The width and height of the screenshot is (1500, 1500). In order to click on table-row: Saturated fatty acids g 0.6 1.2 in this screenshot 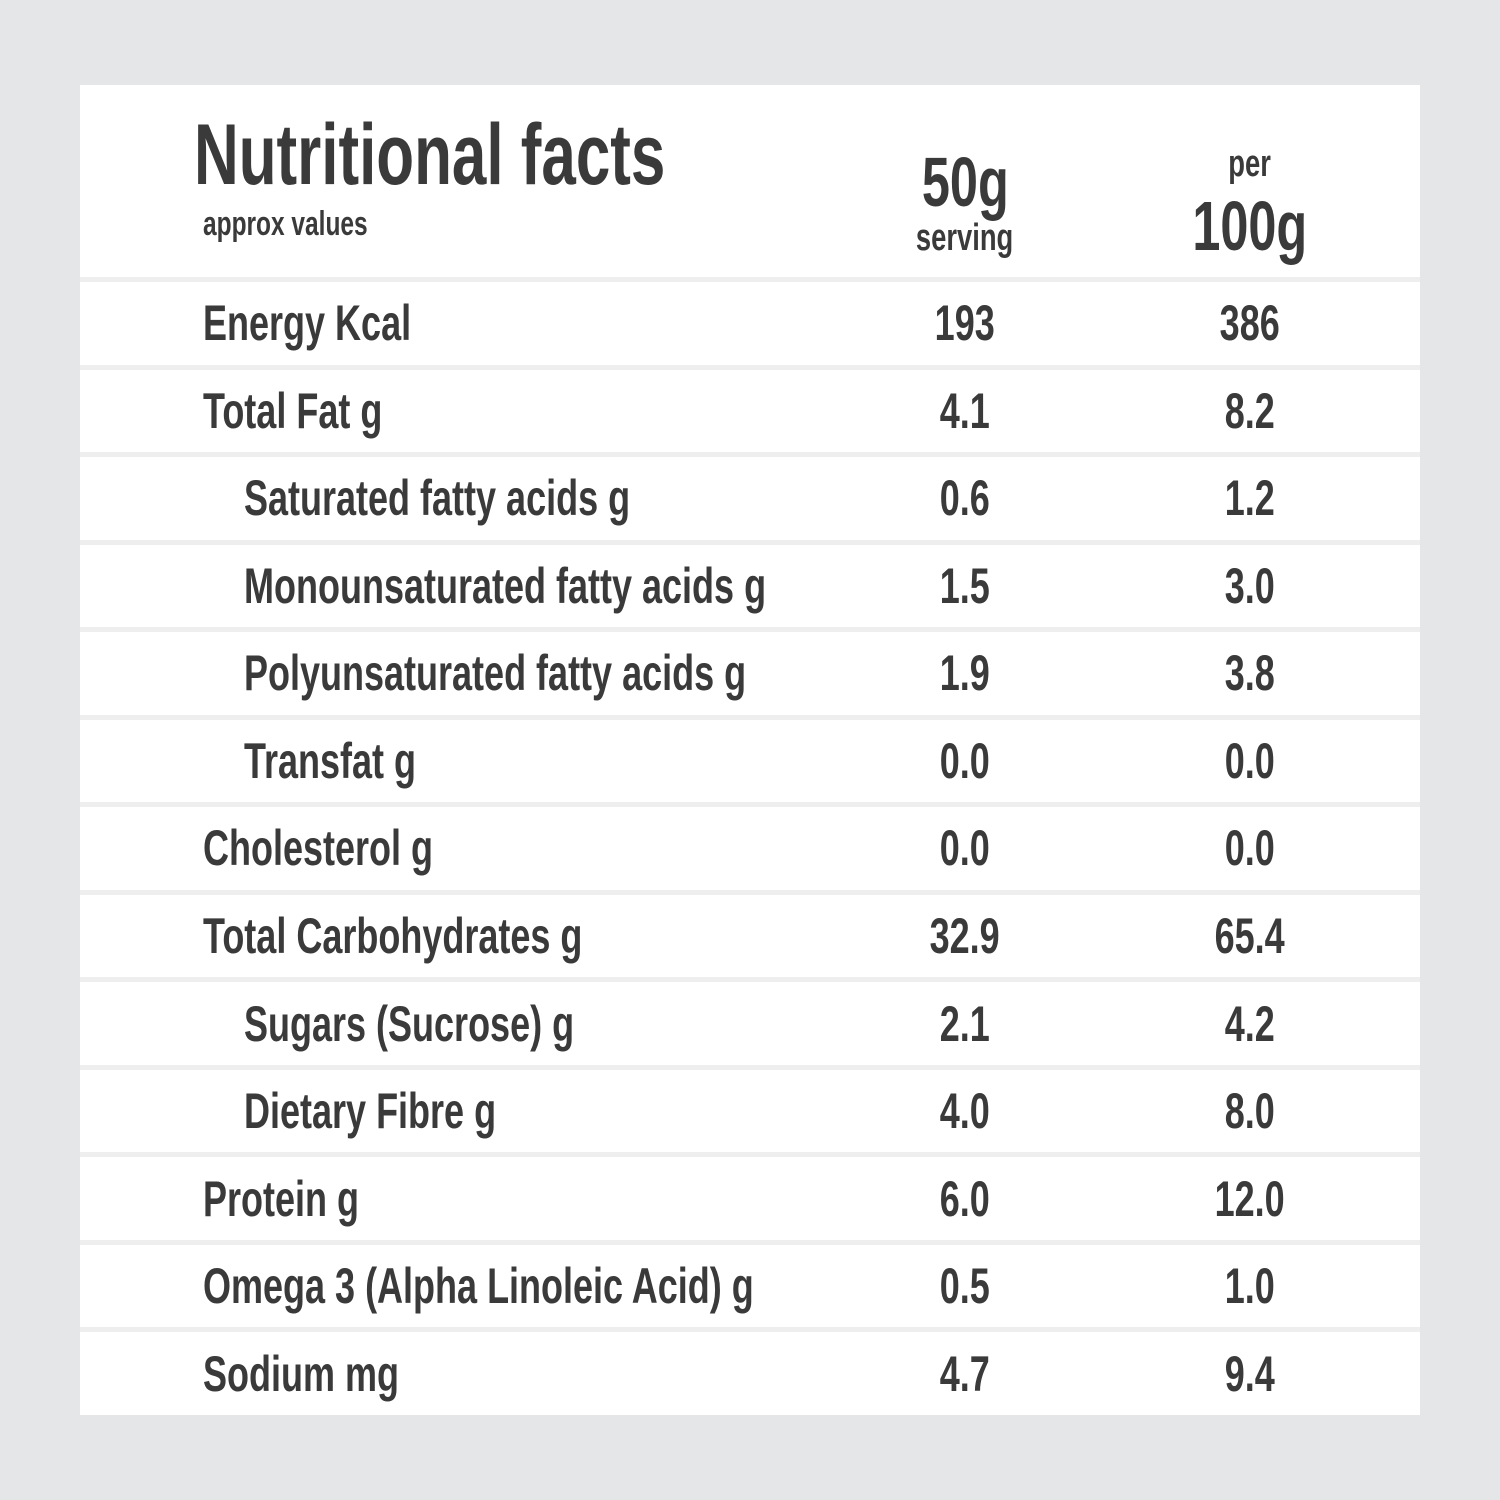, I will do `click(750, 498)`.